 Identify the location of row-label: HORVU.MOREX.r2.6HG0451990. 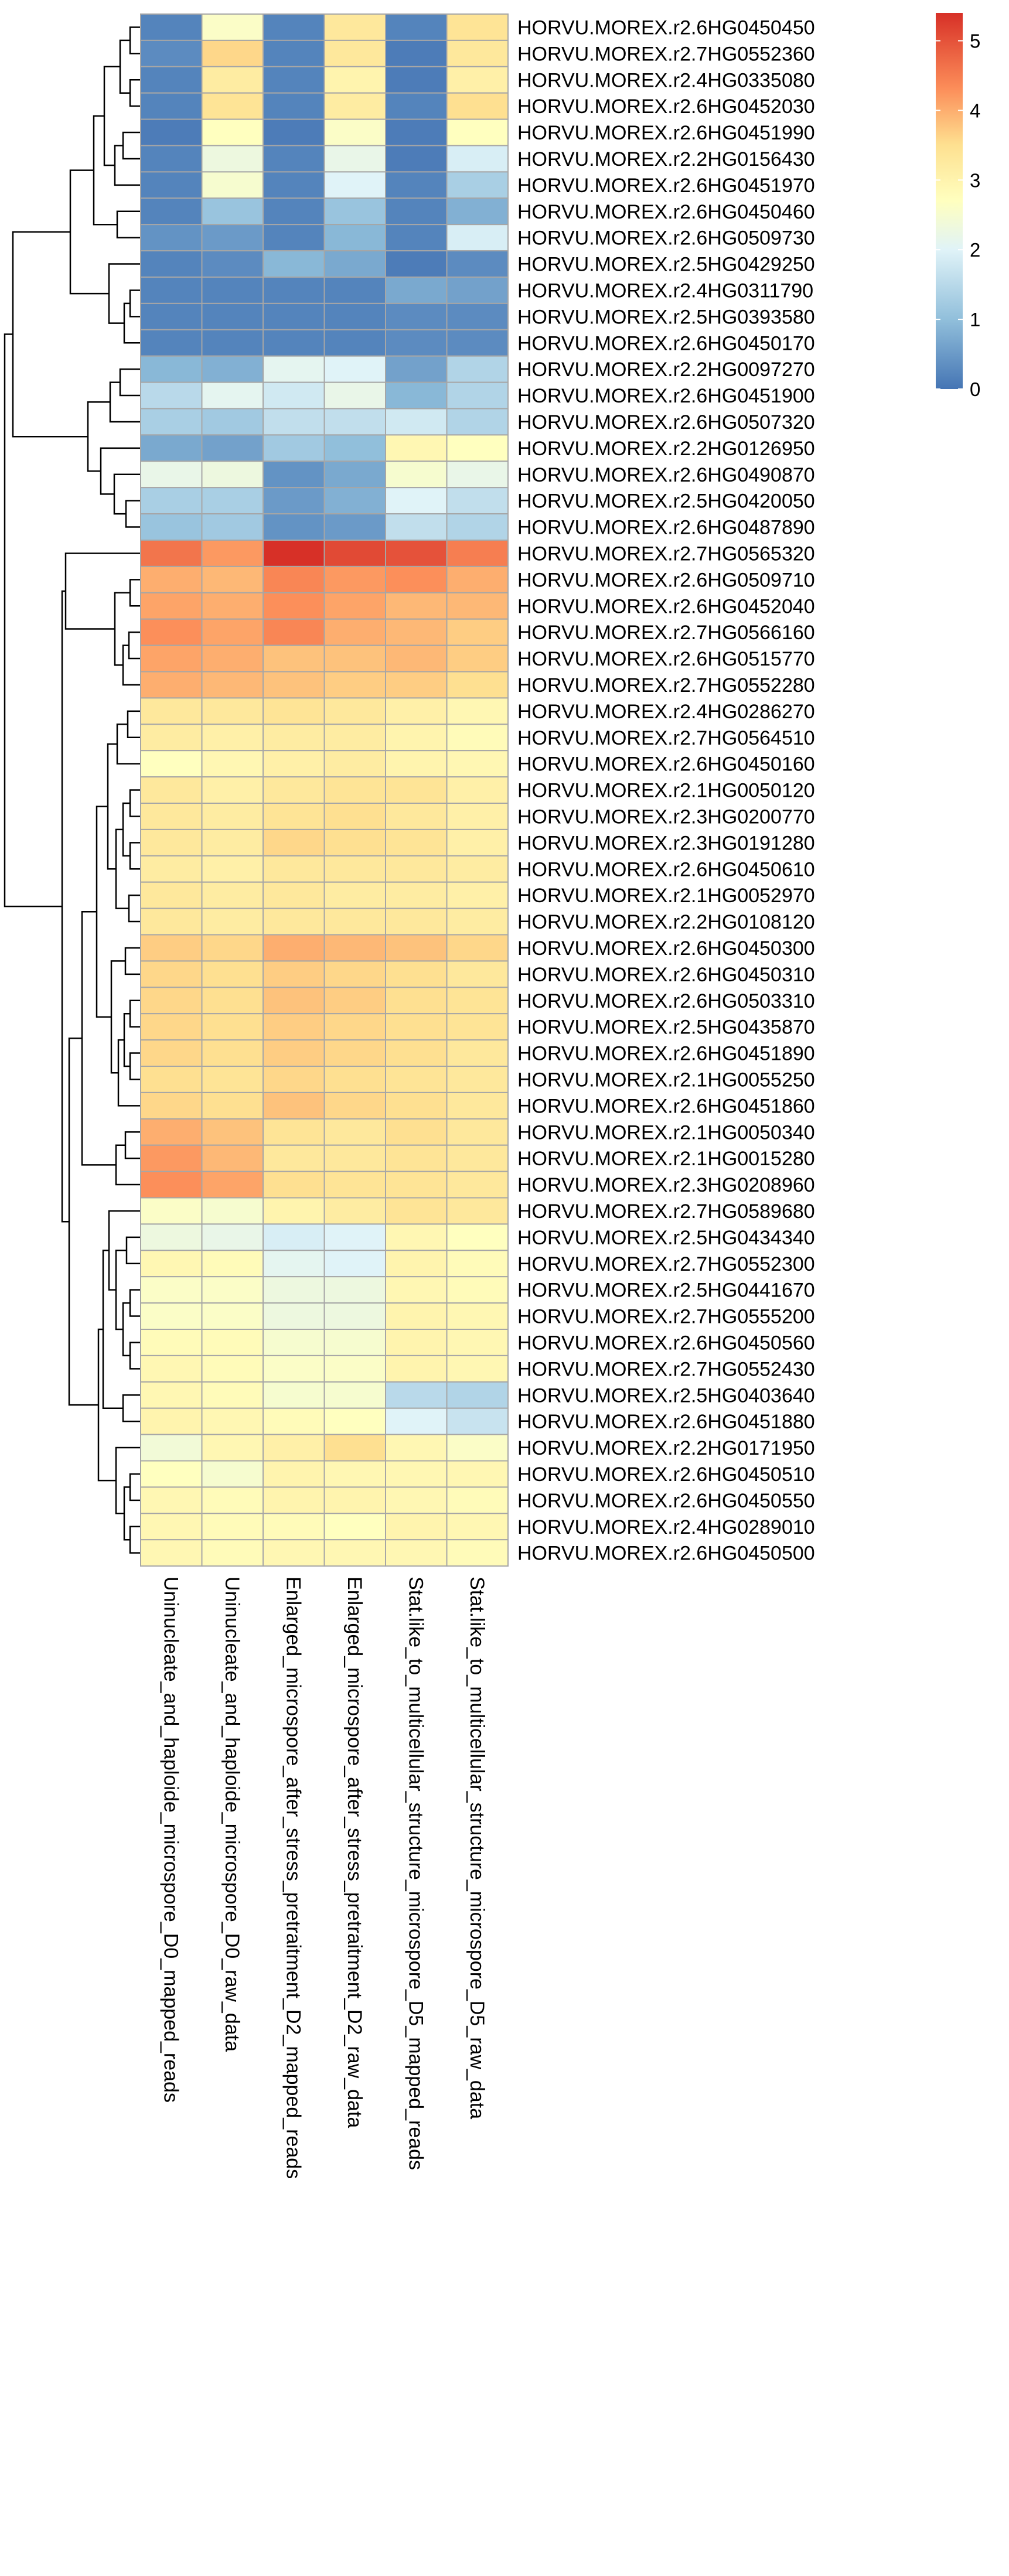
(666, 133).